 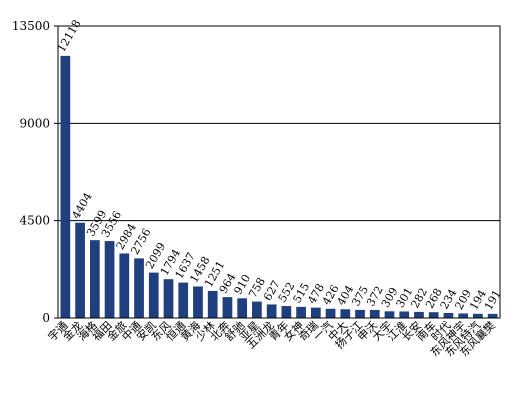 I want to click on y-tick-label: 9000, so click(x=34, y=123).